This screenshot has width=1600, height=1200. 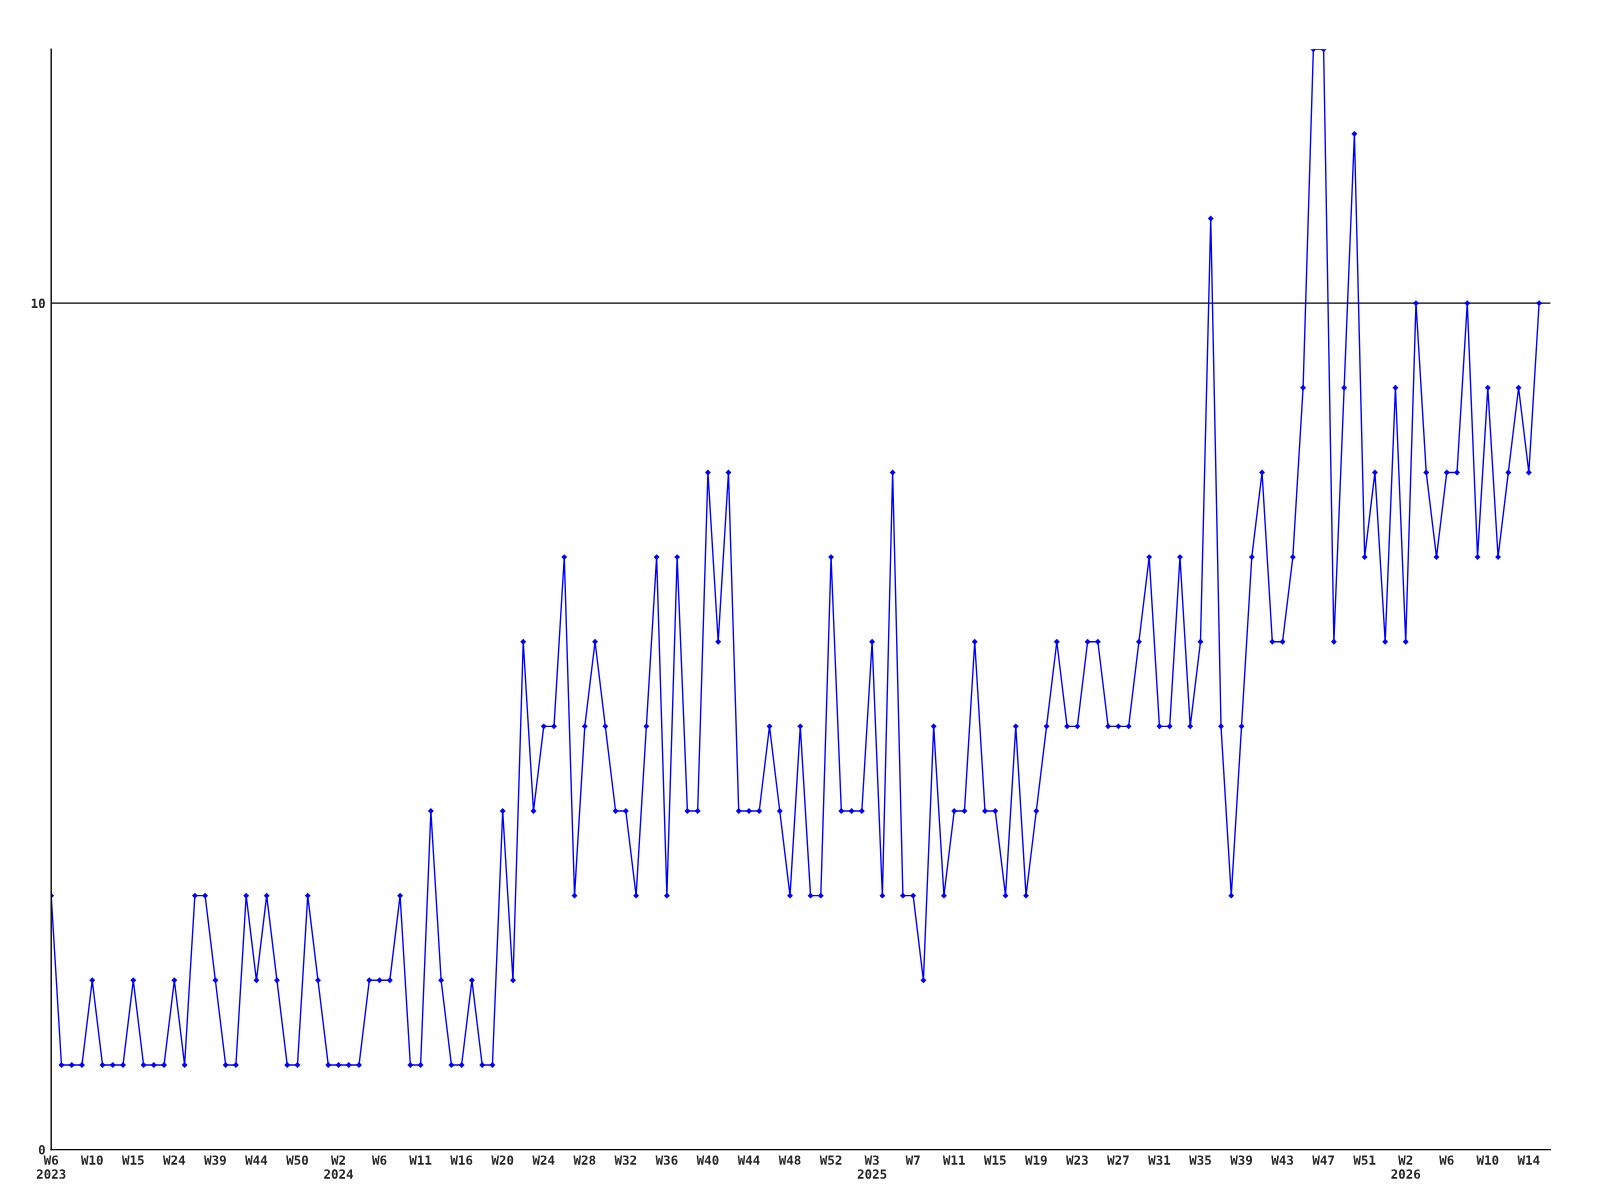 I want to click on x-tick-label: W35, so click(x=1200, y=1160).